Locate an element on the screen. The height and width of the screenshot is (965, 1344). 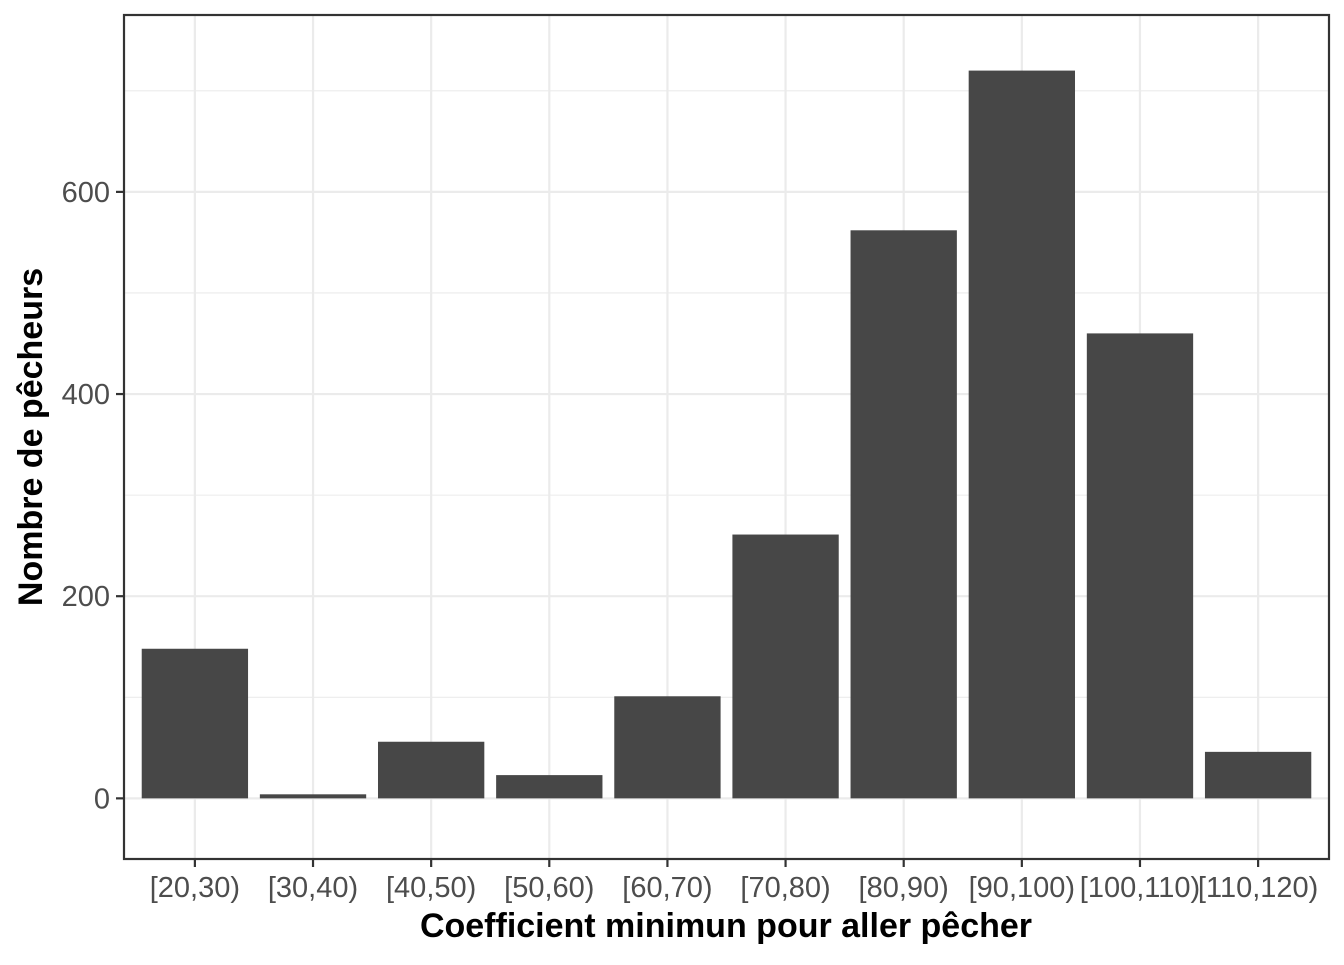
x-tick-label: [110,120) is located at coordinates (1258, 888).